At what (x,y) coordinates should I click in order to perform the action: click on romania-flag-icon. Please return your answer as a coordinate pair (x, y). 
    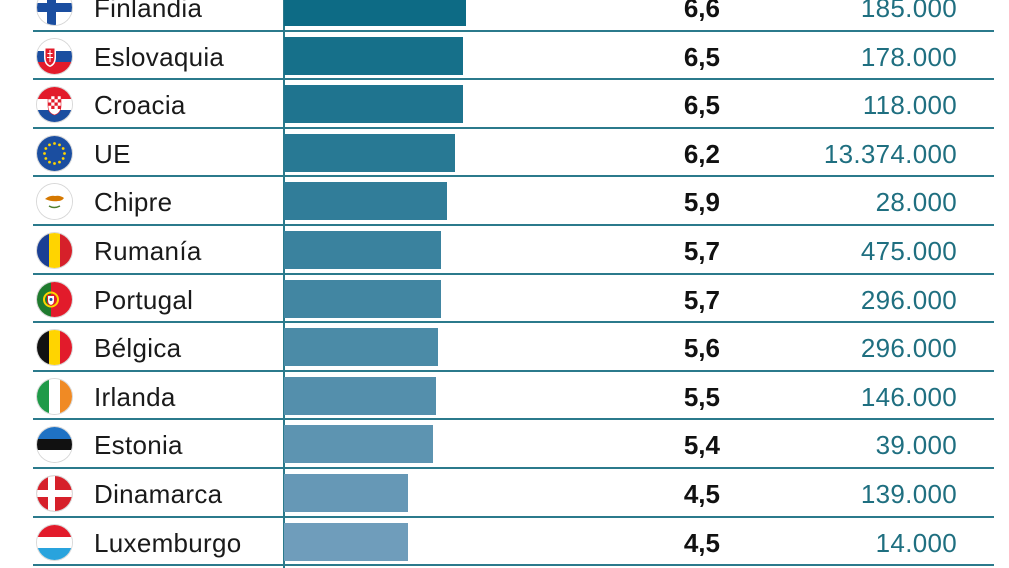
    Looking at the image, I should click on (54, 250).